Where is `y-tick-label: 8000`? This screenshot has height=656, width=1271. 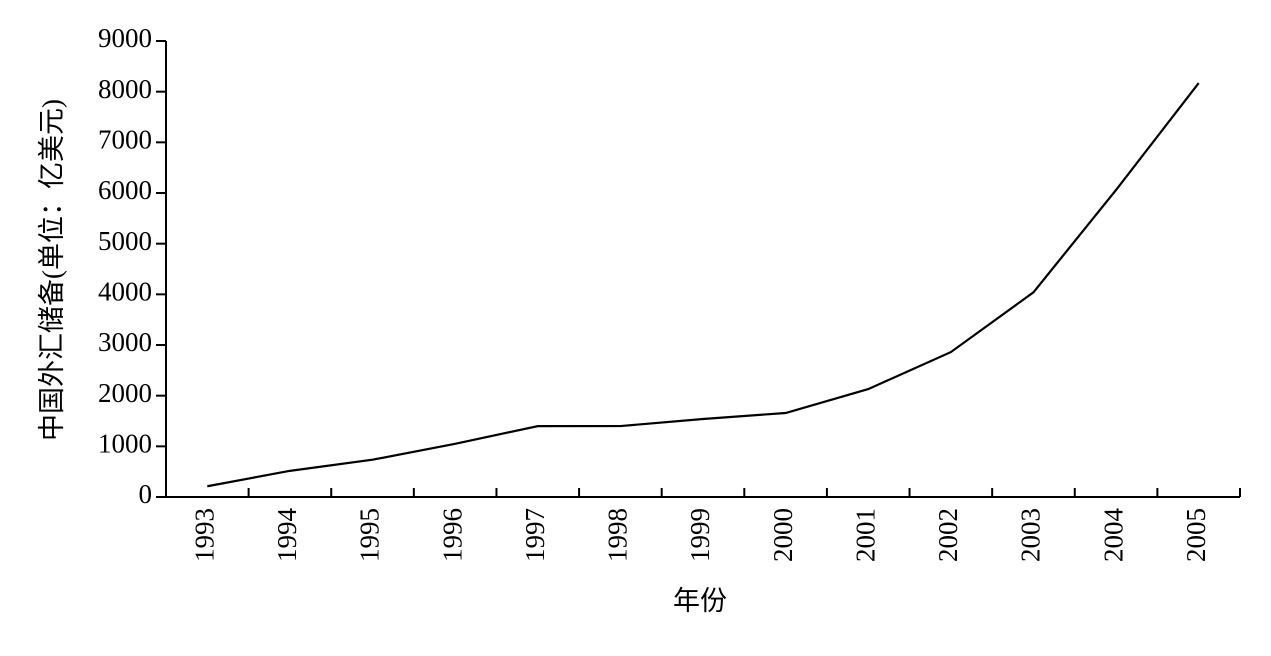 y-tick-label: 8000 is located at coordinates (125, 89).